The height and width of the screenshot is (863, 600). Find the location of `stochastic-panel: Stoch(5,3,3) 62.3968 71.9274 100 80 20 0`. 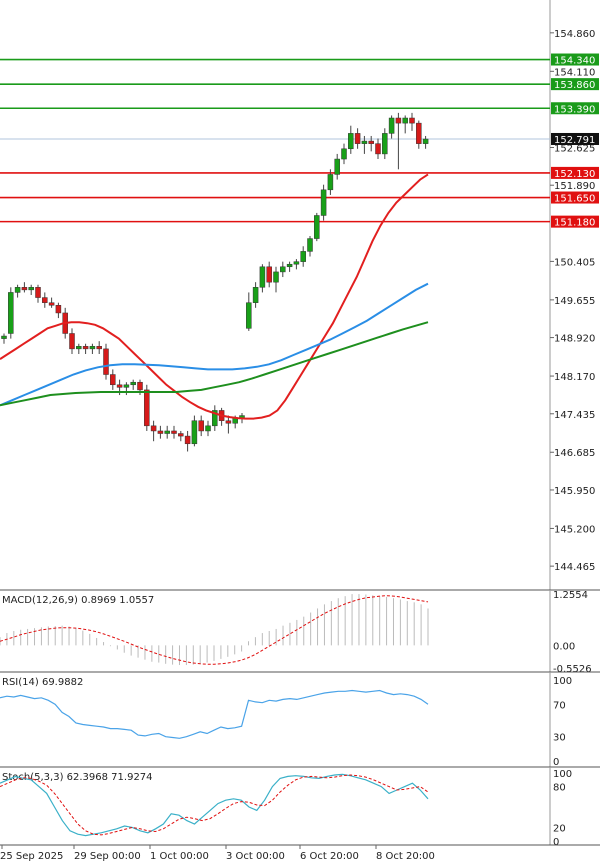

stochastic-panel: Stoch(5,3,3) 62.3968 71.9274 100 80 20 0 is located at coordinates (300, 807).